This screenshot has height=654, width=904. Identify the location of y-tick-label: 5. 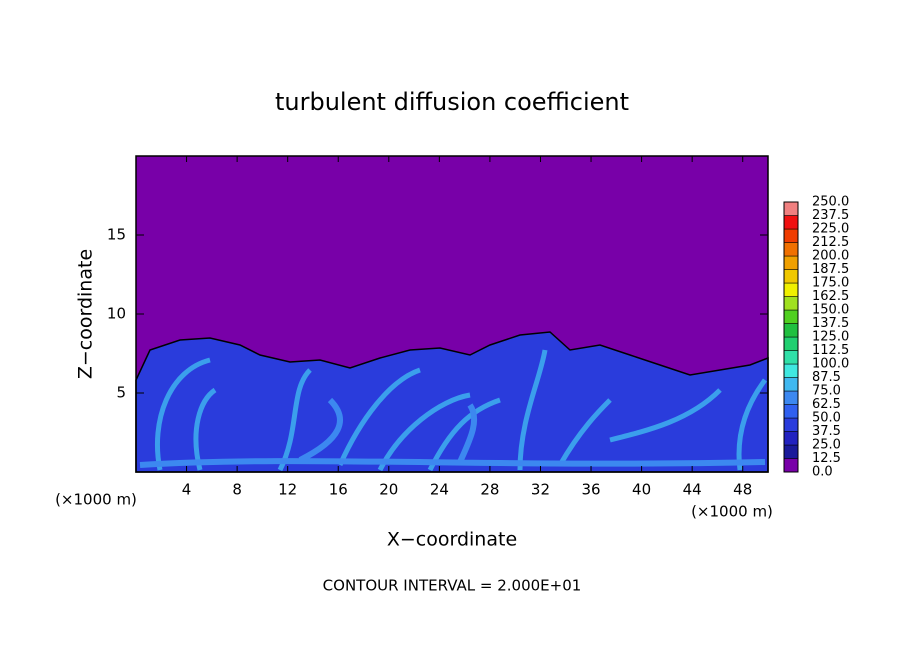
(121, 393).